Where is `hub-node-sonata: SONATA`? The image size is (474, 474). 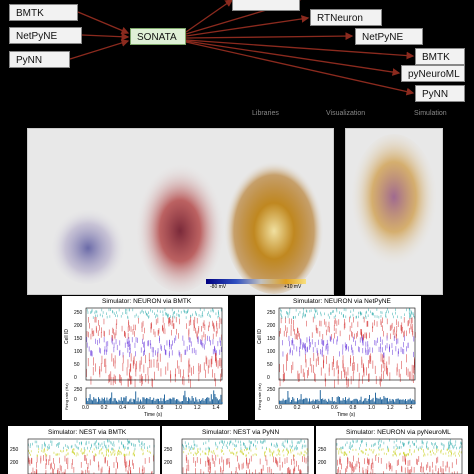
hub-node-sonata: SONATA is located at coordinates (158, 36).